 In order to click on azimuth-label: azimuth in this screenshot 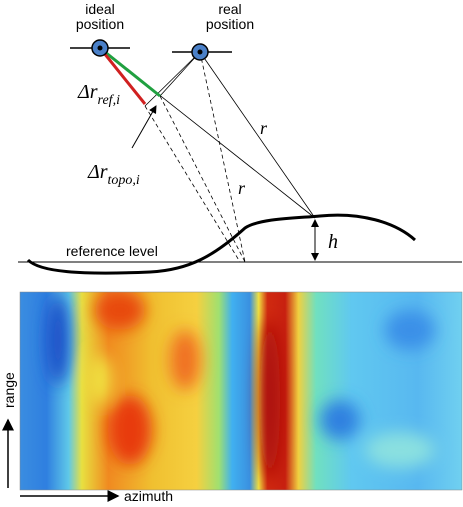, I will do `click(148, 496)`.